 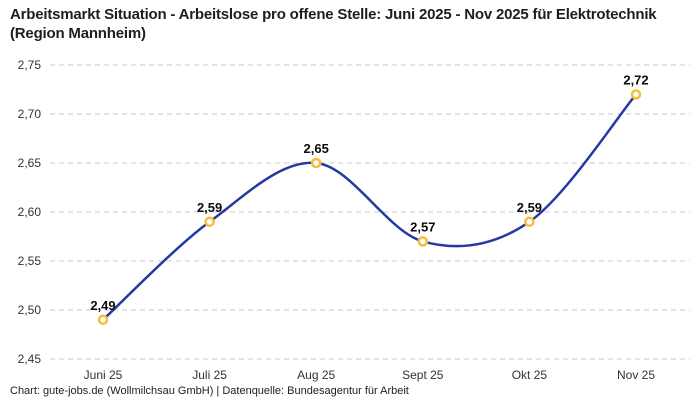 I want to click on x-tick-label: Nov 25, so click(x=636, y=375).